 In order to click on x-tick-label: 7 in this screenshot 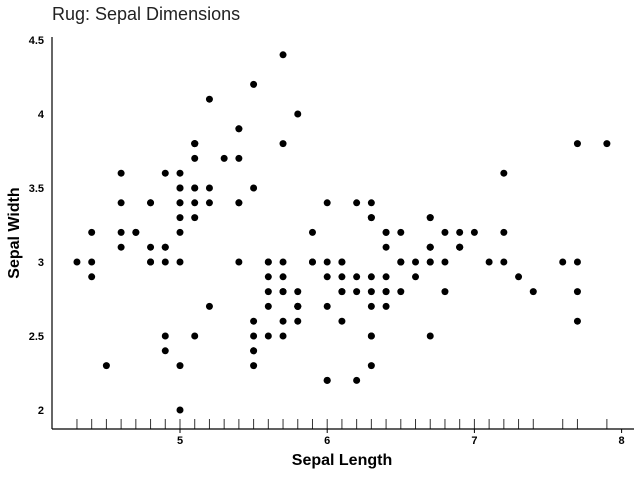, I will do `click(474, 441)`.